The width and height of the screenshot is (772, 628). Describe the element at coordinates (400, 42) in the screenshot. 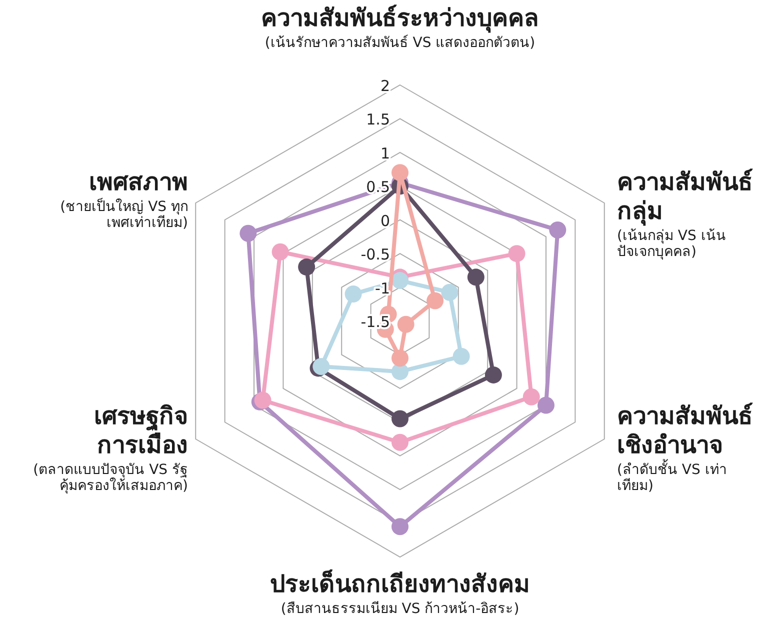

I see `text: (เน้นรักษาความสัมพันธ์ VS แสดงออกตัวตน)` at that location.